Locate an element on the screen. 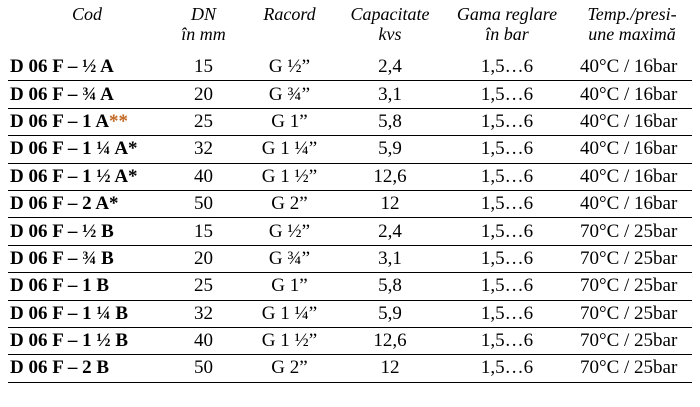 This screenshot has height=407, width=700. table-row: D 06 F – 1 B 25 G 1” 5,8 1,5…6 70°C / 25bar is located at coordinates (350, 287).